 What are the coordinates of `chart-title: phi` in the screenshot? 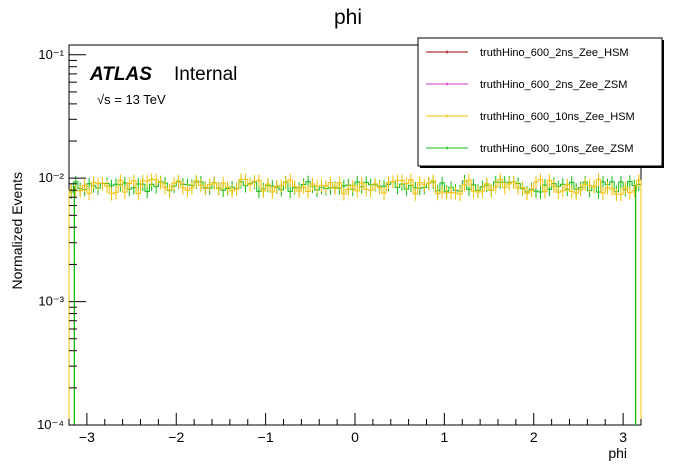 It's located at (348, 17).